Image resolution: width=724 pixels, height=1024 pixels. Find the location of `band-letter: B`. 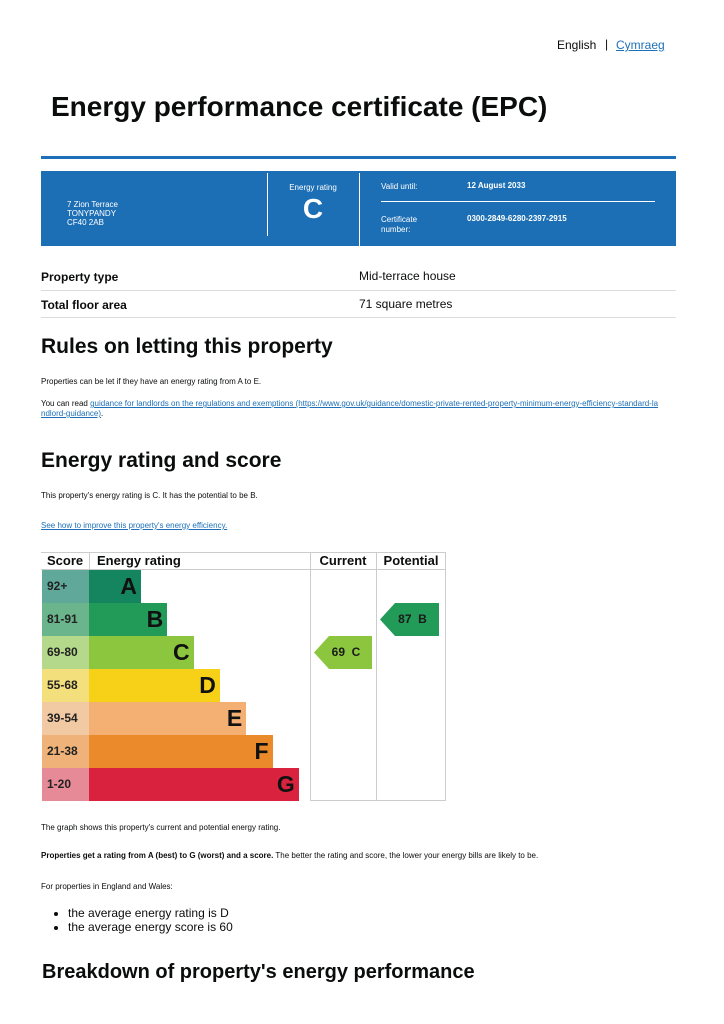

band-letter: B is located at coordinates (155, 619).